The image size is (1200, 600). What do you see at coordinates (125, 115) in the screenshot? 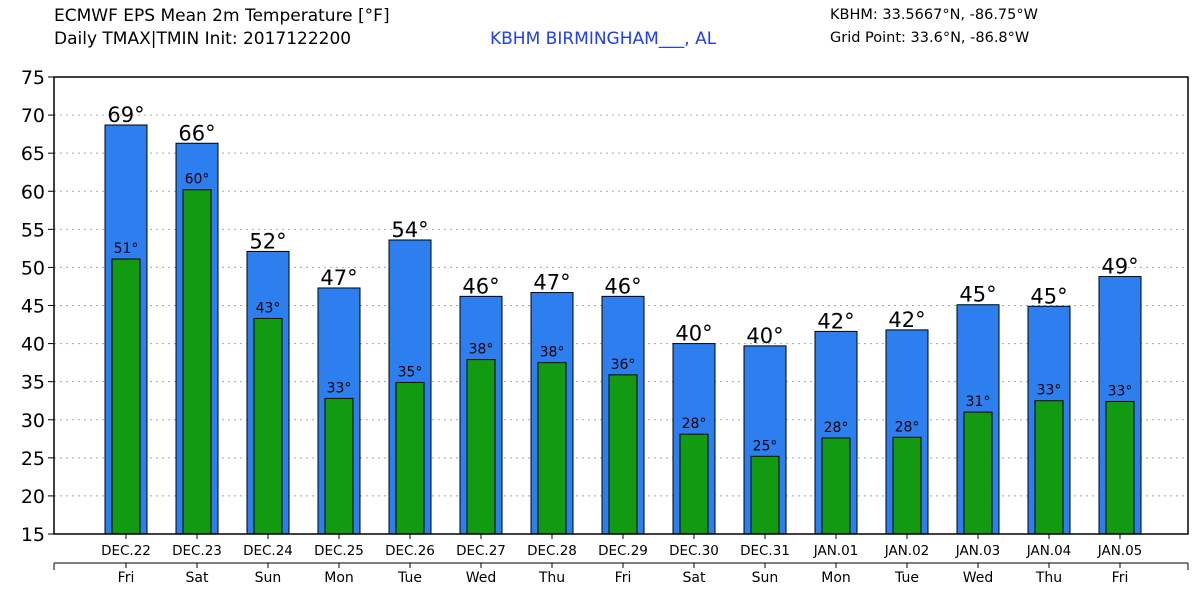
I see `tmax-label: 69°` at bounding box center [125, 115].